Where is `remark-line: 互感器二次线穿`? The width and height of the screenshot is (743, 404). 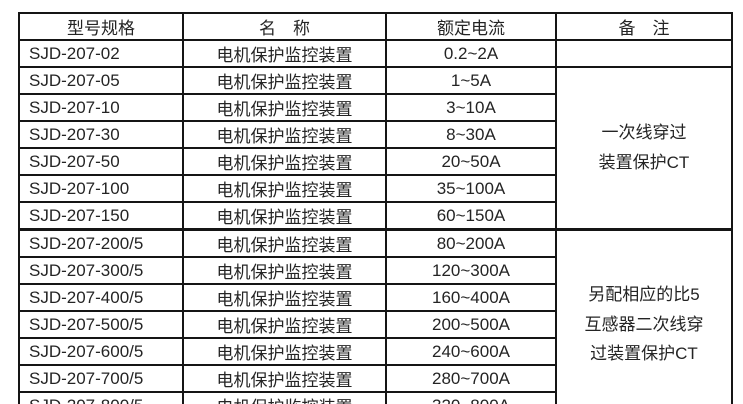
remark-line: 互感器二次线穿 is located at coordinates (644, 324).